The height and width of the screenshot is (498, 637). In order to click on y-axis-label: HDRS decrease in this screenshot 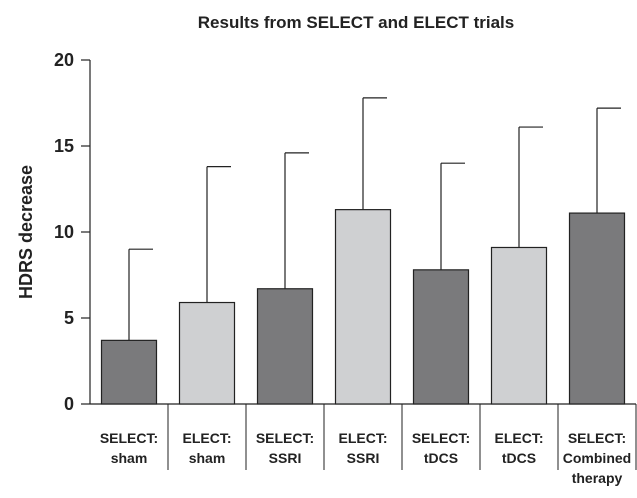, I will do `click(26, 232)`.